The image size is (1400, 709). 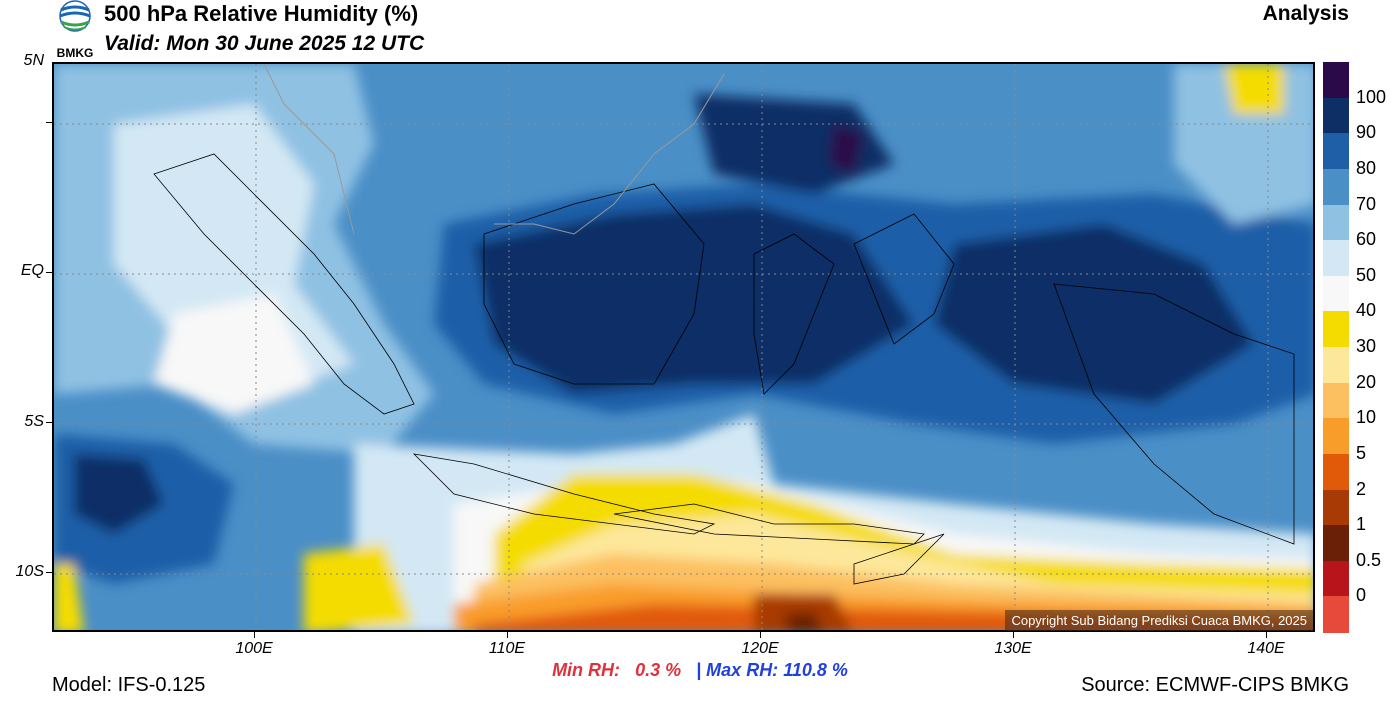 I want to click on min-max-rh: Min RH: 0.3 % | Max RH: 110.8 %, so click(x=700, y=670).